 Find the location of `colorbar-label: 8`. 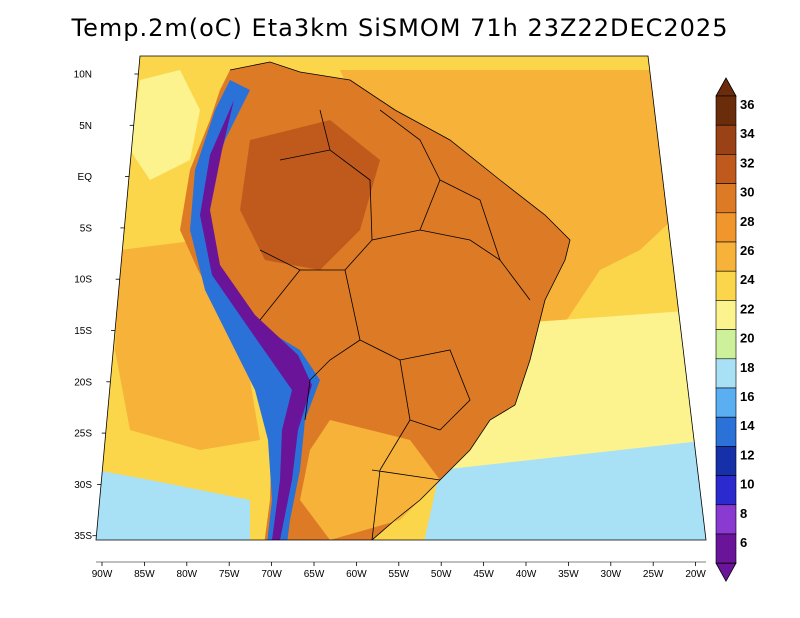

colorbar-label: 8 is located at coordinates (743, 513).